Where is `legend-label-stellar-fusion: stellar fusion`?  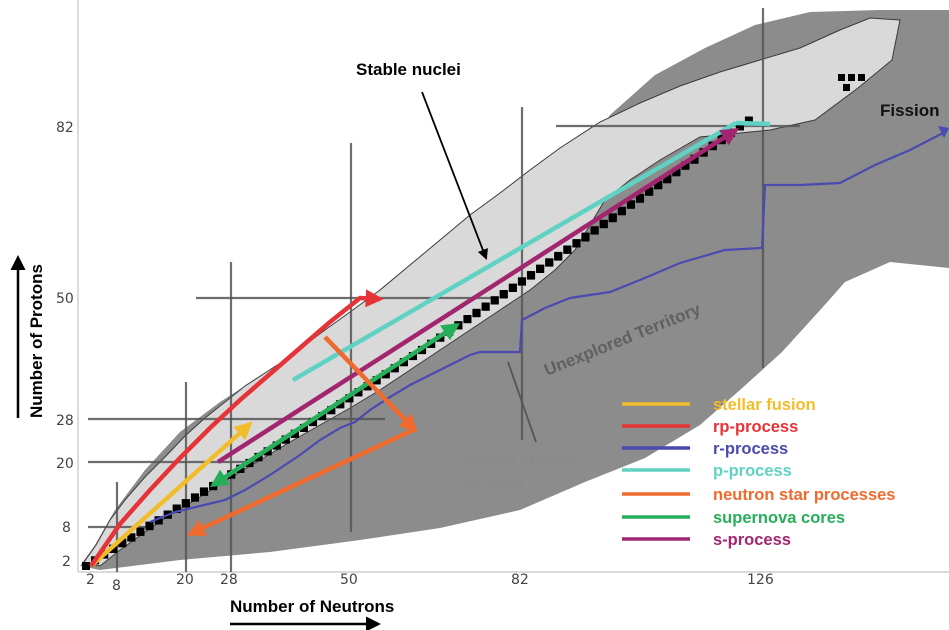
legend-label-stellar-fusion: stellar fusion is located at coordinates (764, 405).